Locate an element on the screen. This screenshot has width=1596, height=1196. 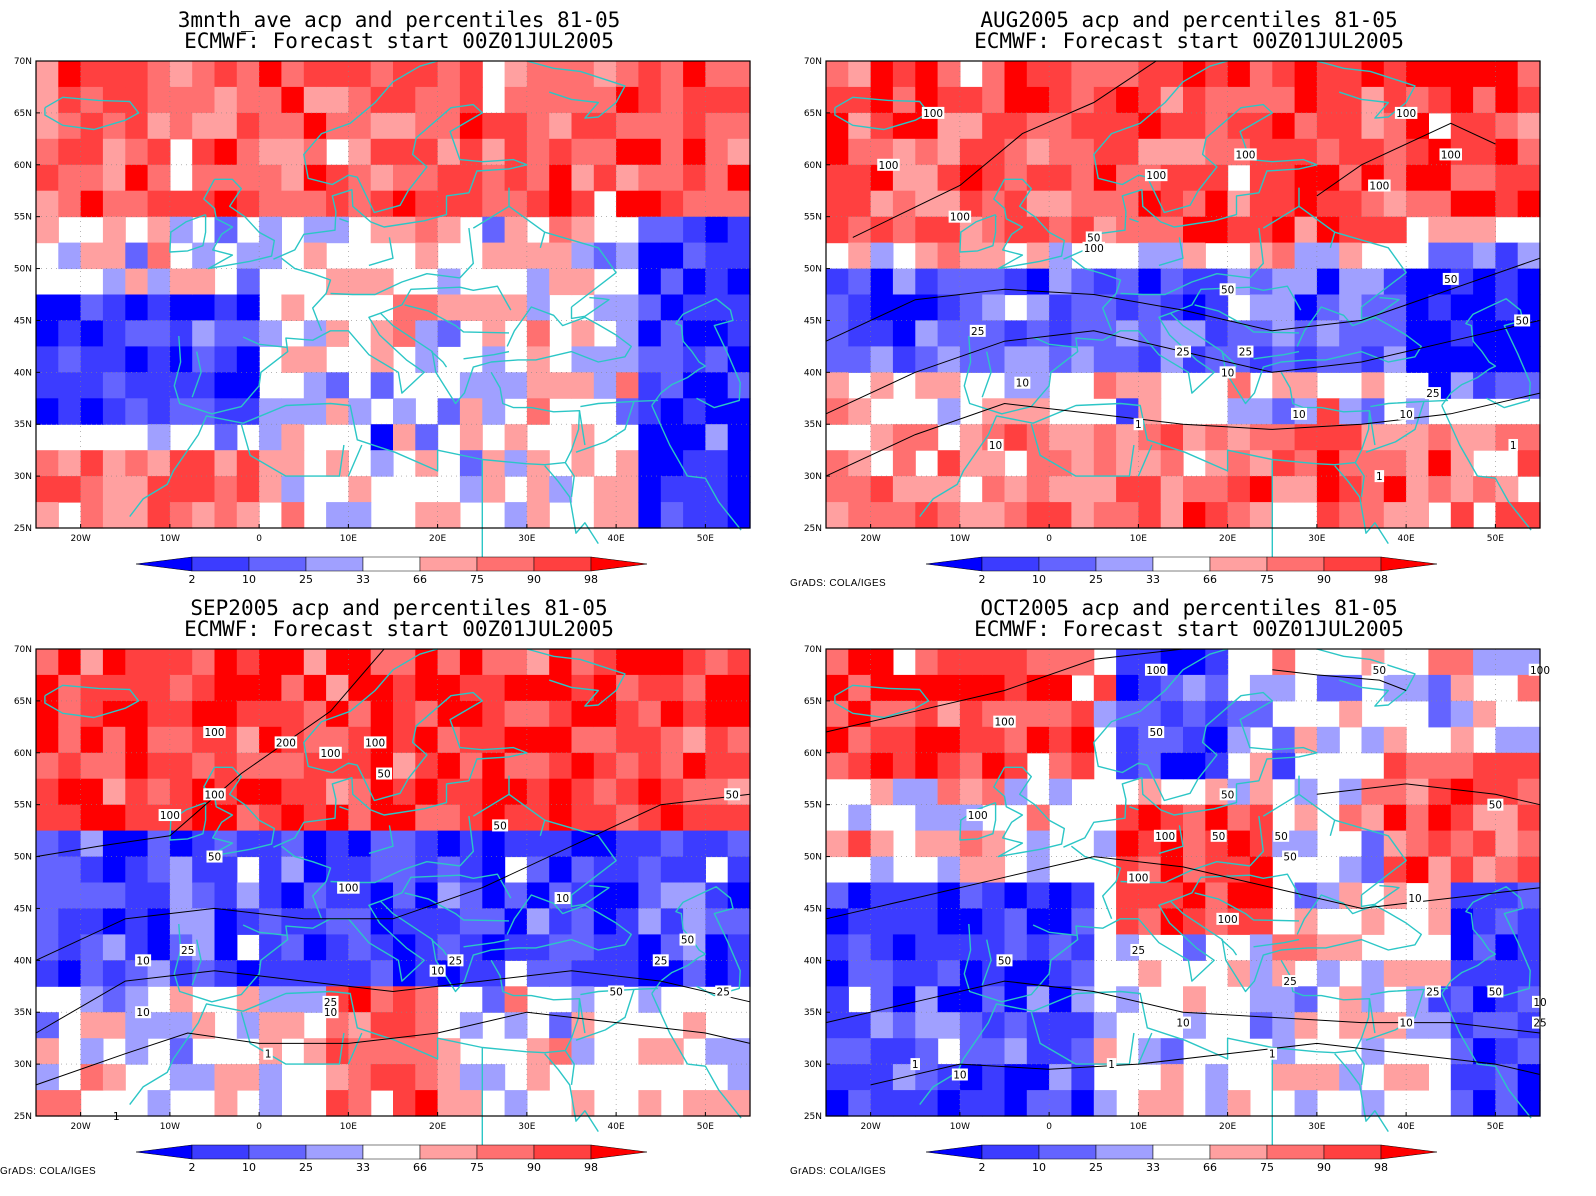
colorbar-swatch is located at coordinates (220, 1152).